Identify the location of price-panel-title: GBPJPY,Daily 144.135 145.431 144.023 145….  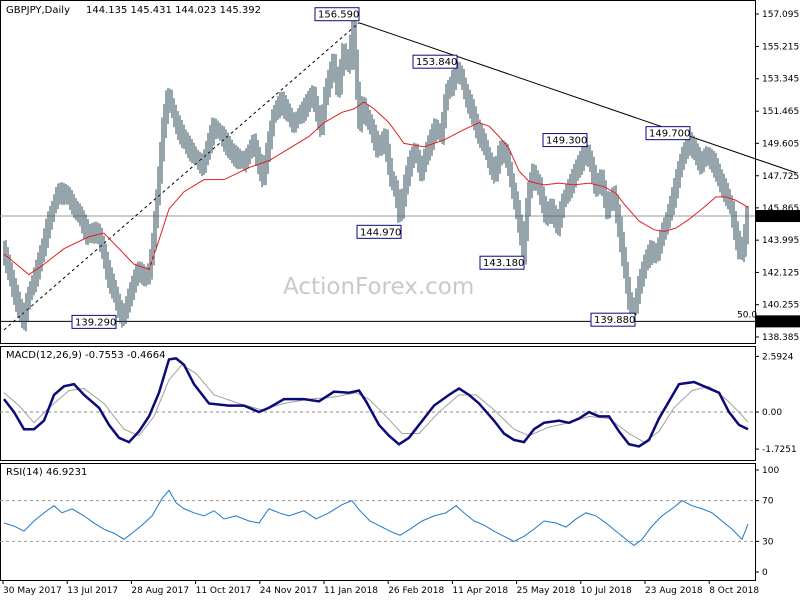
(133, 10).